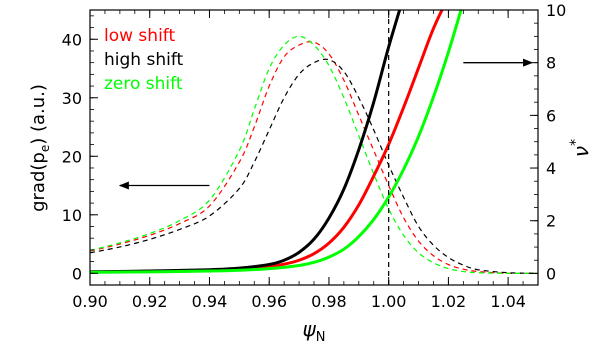 The width and height of the screenshot is (604, 349). I want to click on x-tick-label: 1.02, so click(449, 301).